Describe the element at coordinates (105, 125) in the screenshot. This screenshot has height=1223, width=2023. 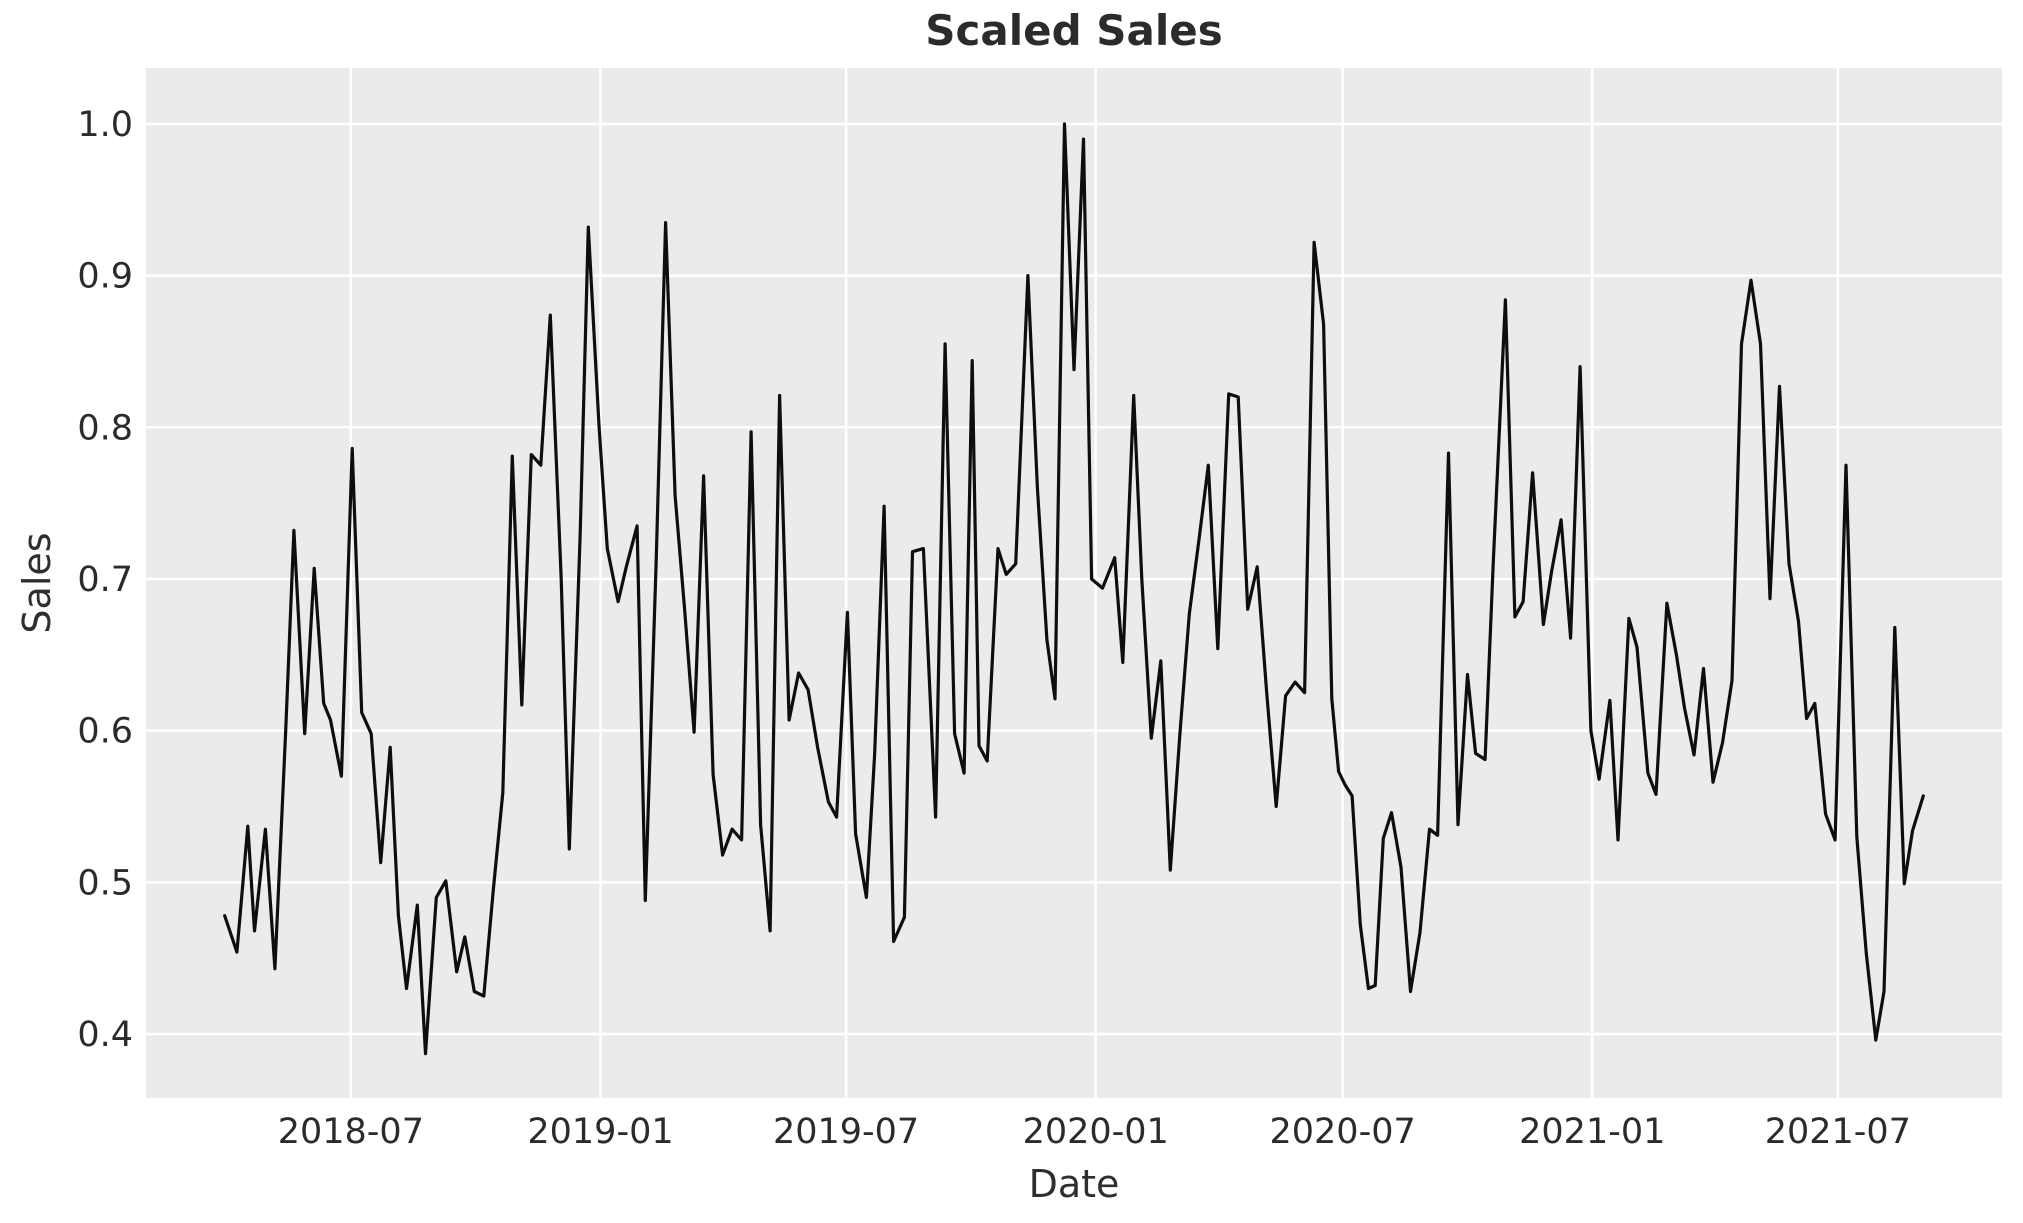
I see `y-tick-label: 1.0` at that location.